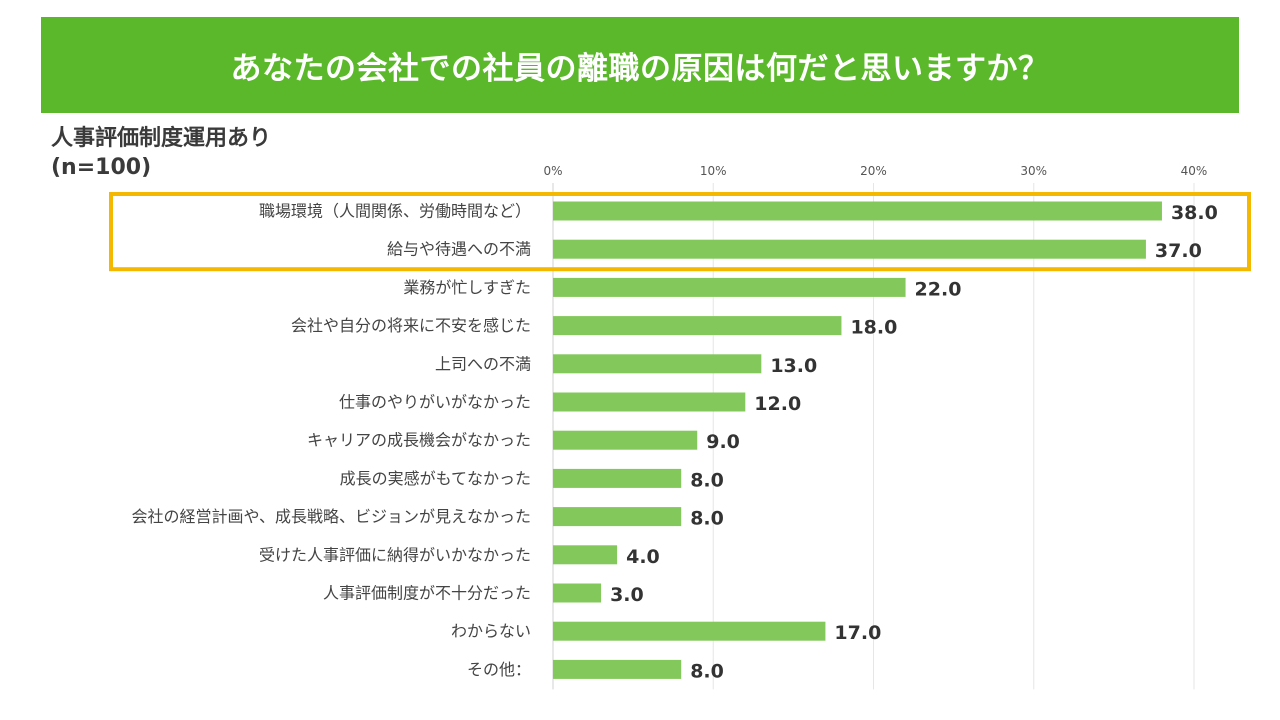  I want to click on category-label: 会社や自分の将来に不安を感じた, so click(411, 325).